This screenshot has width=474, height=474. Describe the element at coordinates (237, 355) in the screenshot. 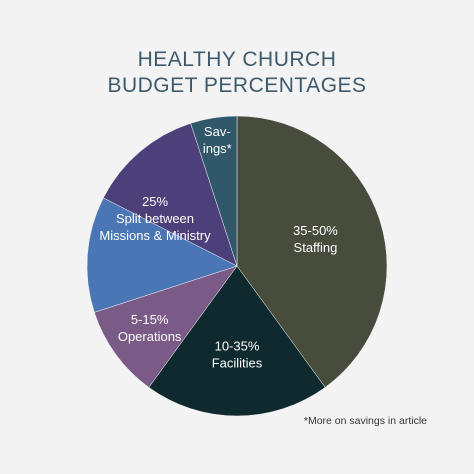

I see `slice-label: 10-35% Facilities` at that location.